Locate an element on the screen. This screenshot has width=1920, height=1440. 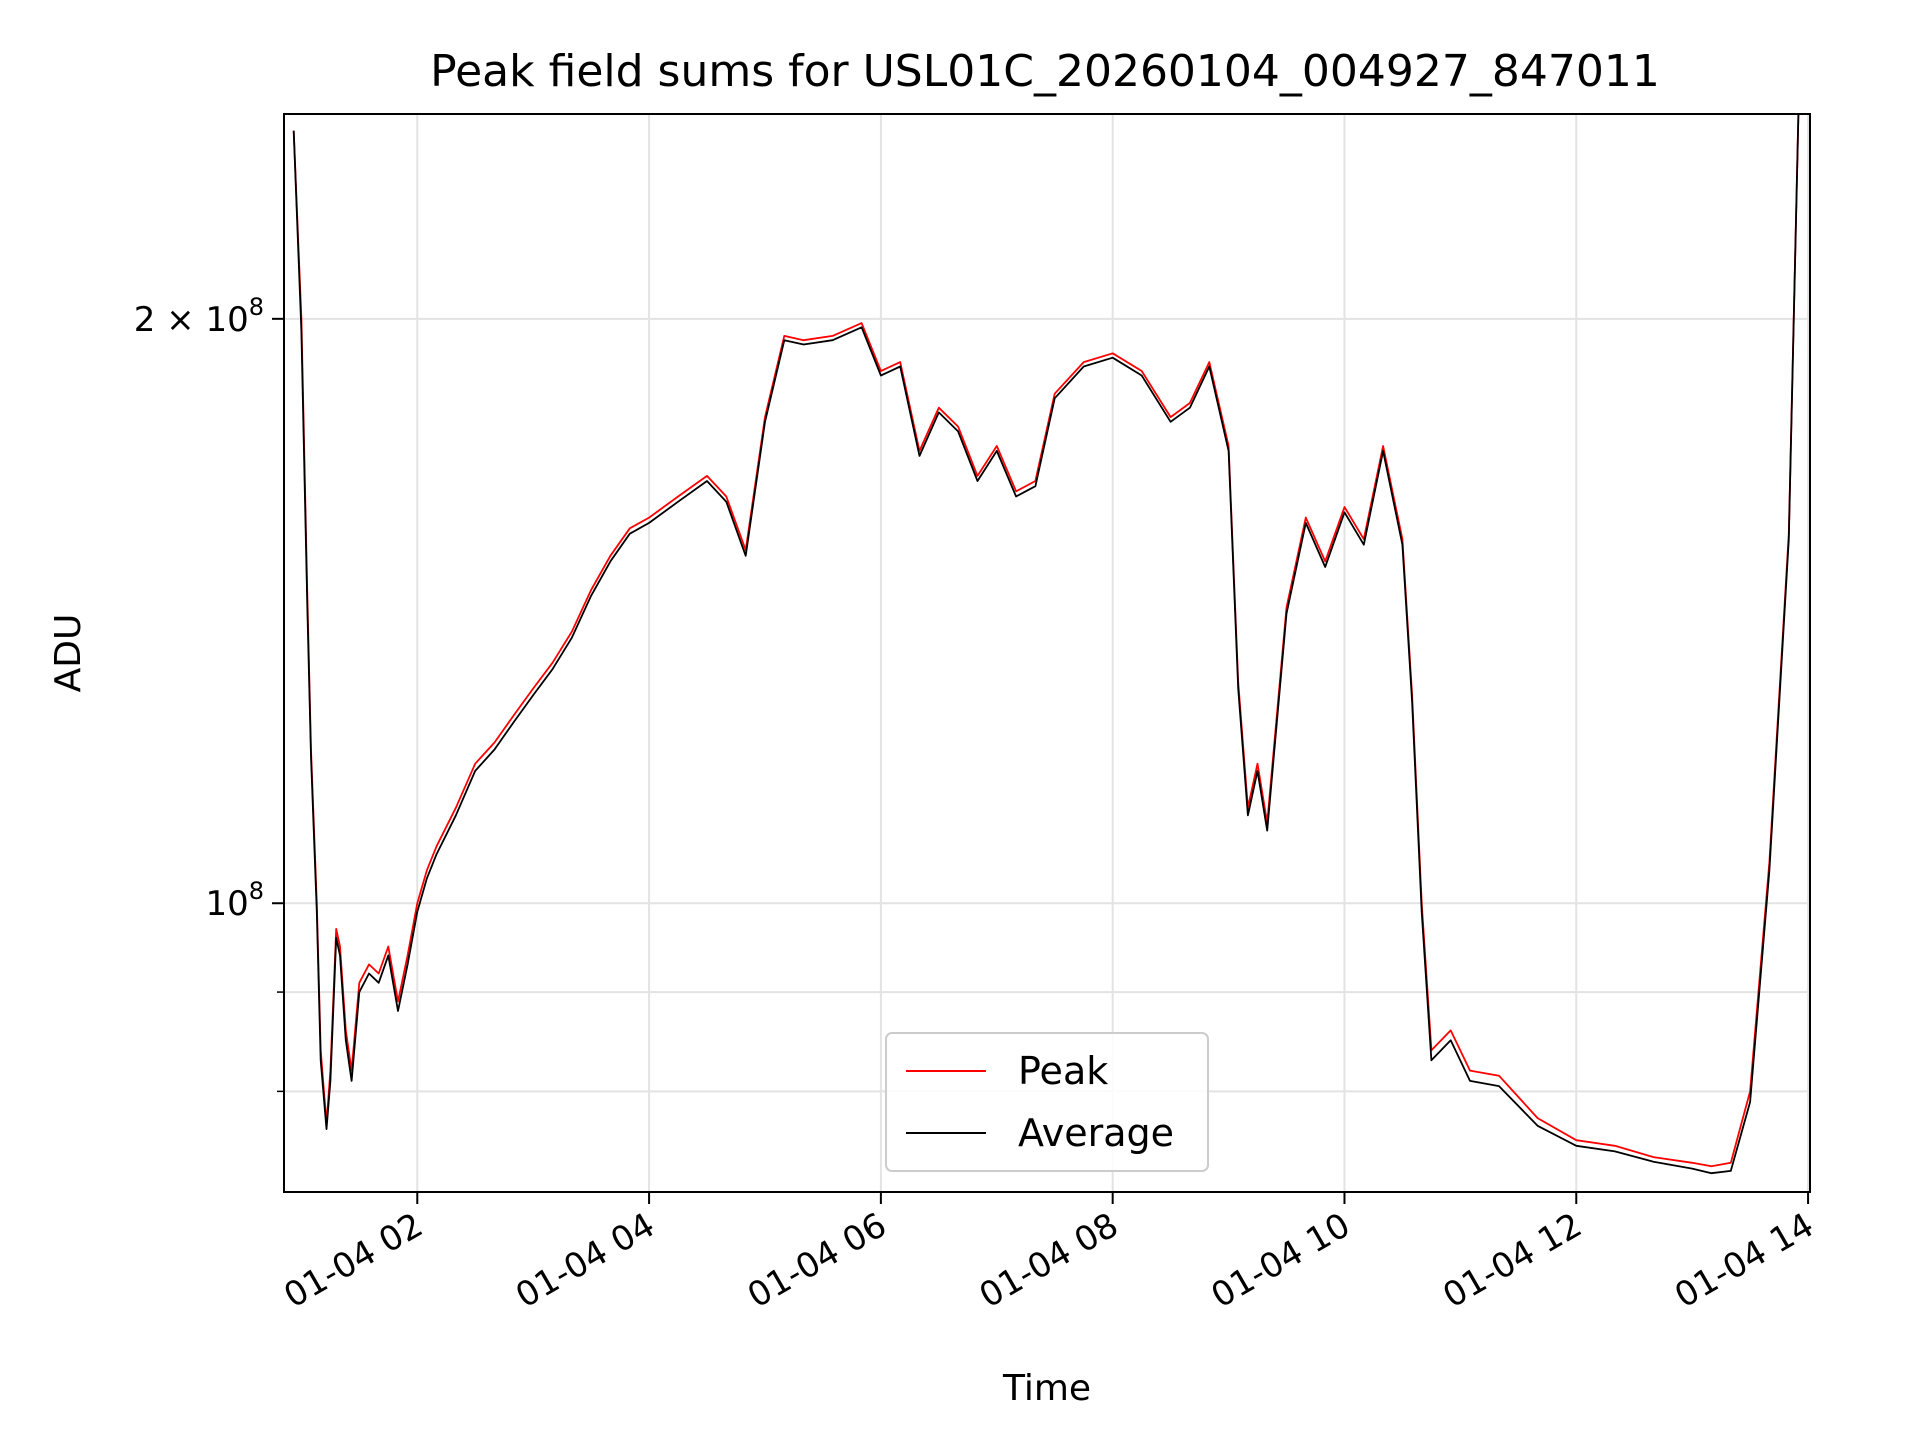
y-axis-label: ADU is located at coordinates (68, 653).